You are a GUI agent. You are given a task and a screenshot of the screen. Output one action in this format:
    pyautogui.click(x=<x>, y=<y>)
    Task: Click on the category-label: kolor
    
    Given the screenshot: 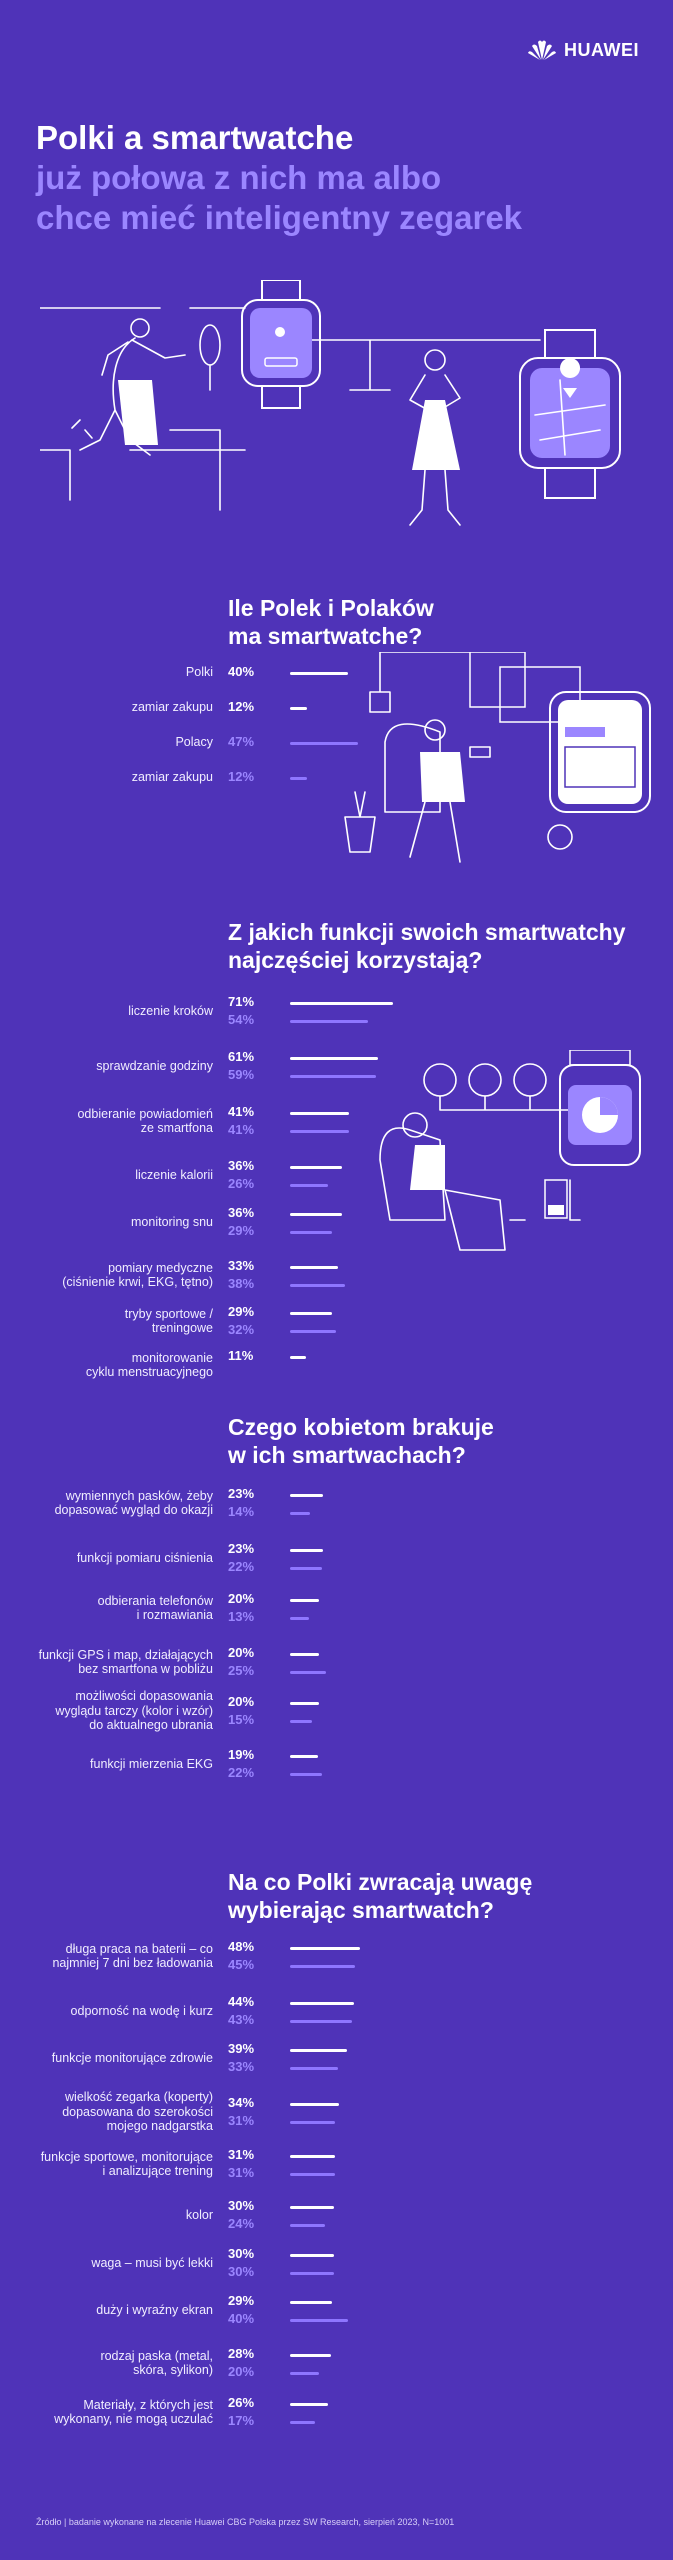 What is the action you would take?
    pyautogui.click(x=199, y=2215)
    